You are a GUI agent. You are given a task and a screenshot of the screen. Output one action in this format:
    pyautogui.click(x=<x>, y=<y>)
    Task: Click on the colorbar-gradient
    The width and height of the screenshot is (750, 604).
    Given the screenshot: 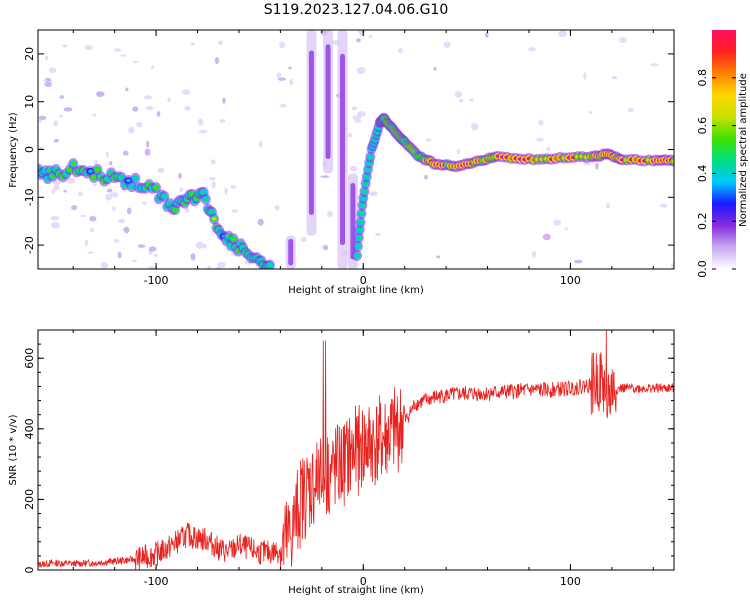 What is the action you would take?
    pyautogui.click(x=724, y=149)
    